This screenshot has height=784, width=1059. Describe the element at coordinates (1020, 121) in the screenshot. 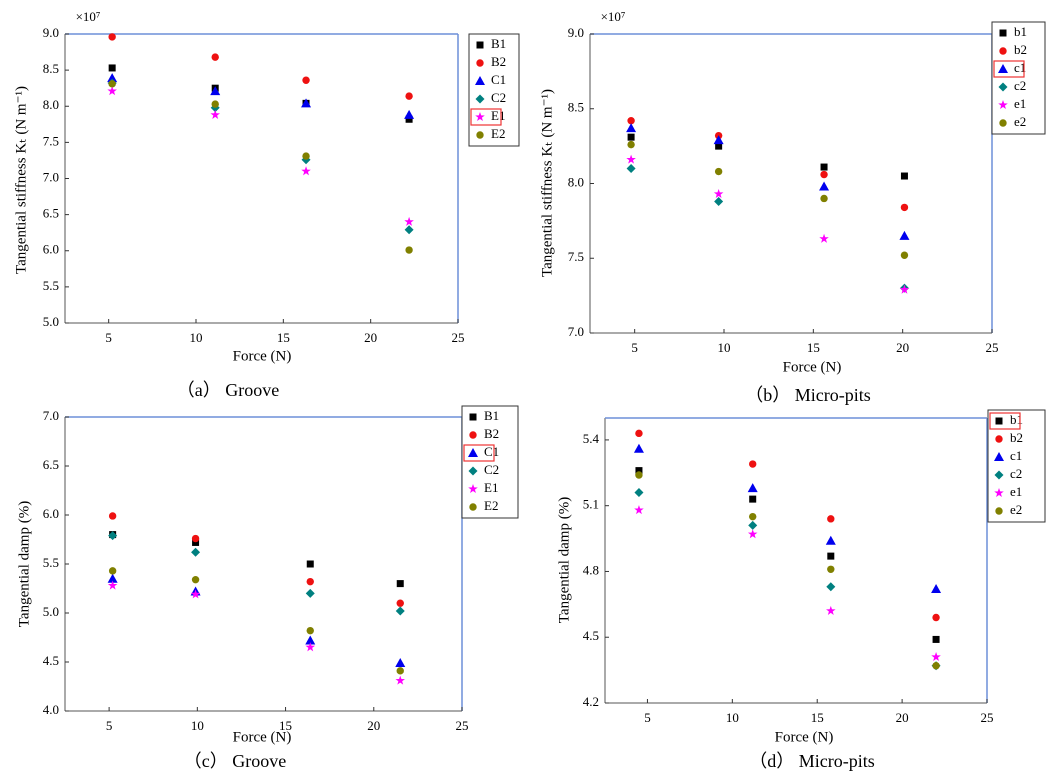

I see `legend-label: e2` at that location.